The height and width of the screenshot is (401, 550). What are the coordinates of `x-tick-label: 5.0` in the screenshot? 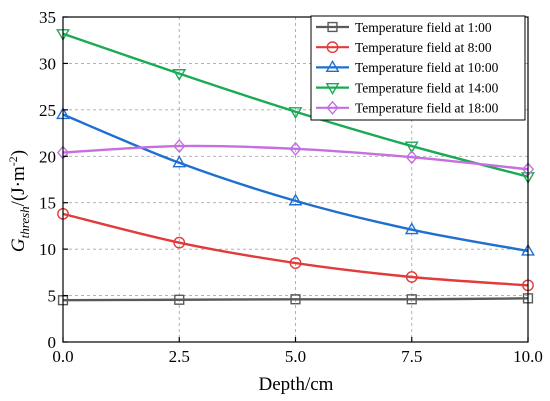 It's located at (295, 356).